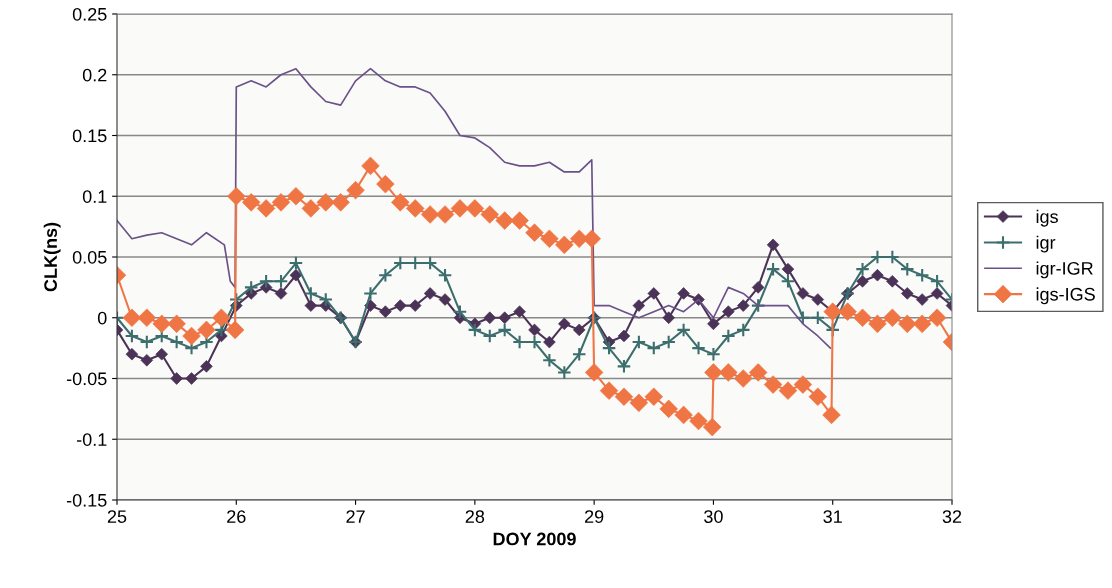 Image resolution: width=1112 pixels, height=588 pixels. Describe the element at coordinates (475, 516) in the screenshot. I see `x-tick-label: 28` at that location.